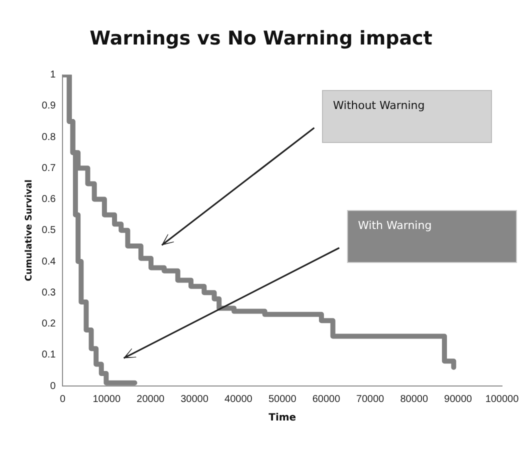 This screenshot has height=452, width=524. I want to click on y-tick-label: 0.3, so click(49, 292).